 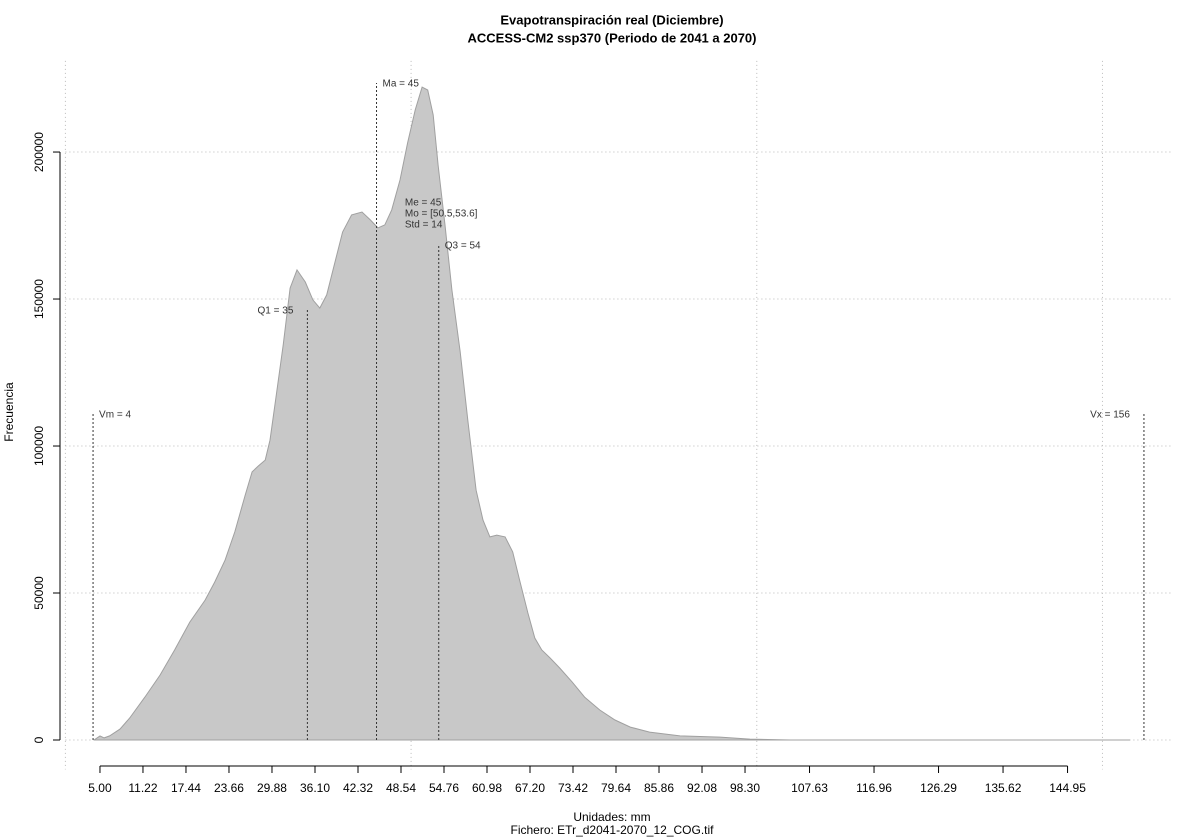 What do you see at coordinates (444, 788) in the screenshot?
I see `x-tick-label: 54.76` at bounding box center [444, 788].